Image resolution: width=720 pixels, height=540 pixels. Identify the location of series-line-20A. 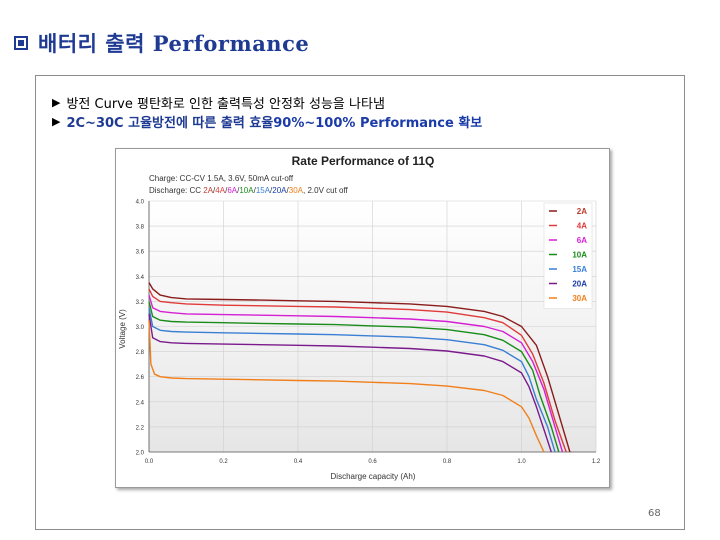
(350, 383).